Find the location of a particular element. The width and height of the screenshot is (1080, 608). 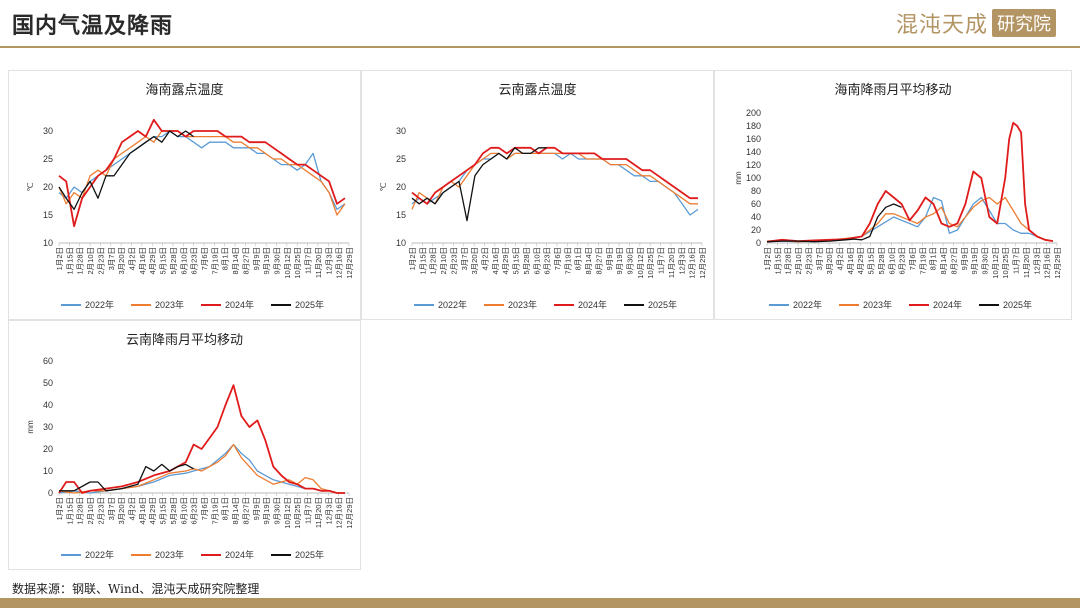

series-line-2023 is located at coordinates (201, 468).